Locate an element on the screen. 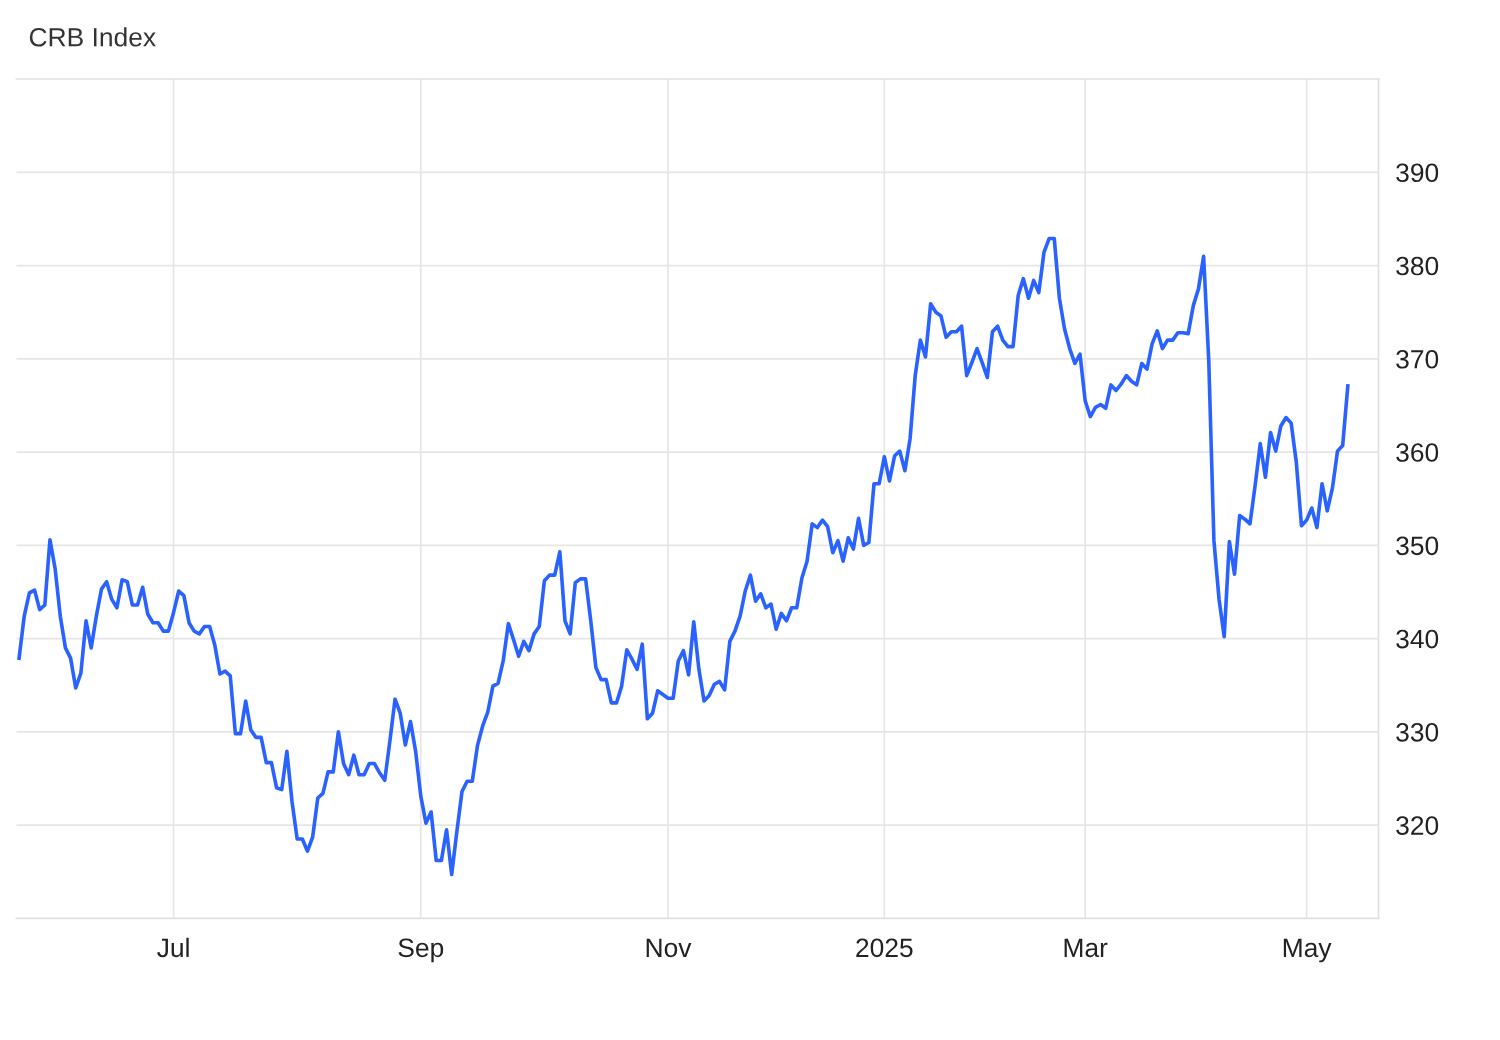  y-tick-label: 350 is located at coordinates (1417, 546).